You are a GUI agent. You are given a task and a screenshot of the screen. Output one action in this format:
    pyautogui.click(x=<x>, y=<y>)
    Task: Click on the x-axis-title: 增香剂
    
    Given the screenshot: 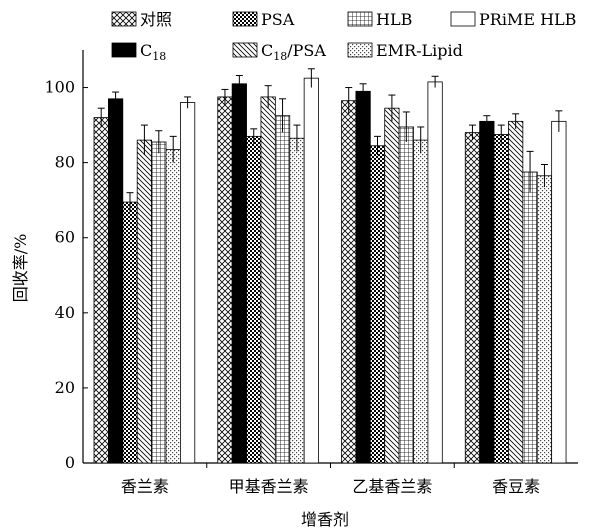 What is the action you would take?
    pyautogui.click(x=325, y=519)
    